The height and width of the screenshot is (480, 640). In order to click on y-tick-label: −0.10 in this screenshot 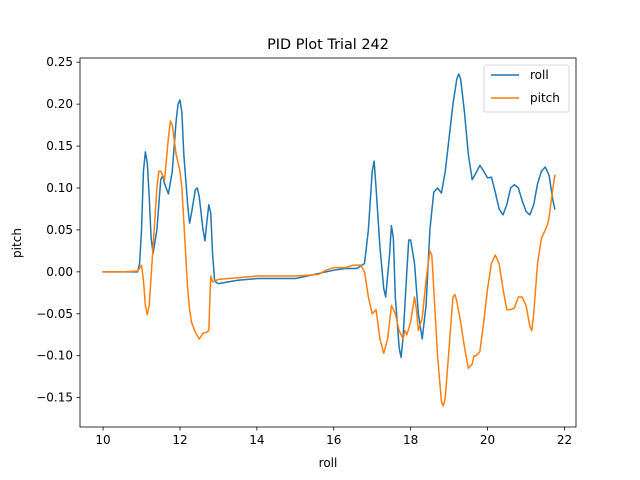, I will do `click(54, 356)`.